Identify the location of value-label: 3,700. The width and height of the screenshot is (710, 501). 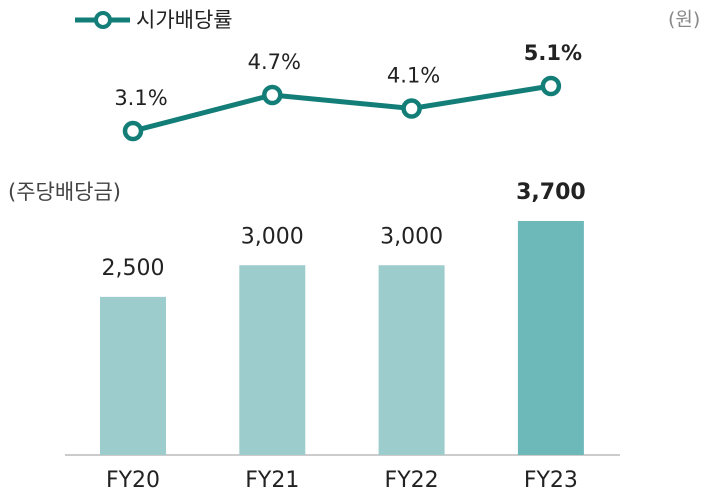
(551, 192).